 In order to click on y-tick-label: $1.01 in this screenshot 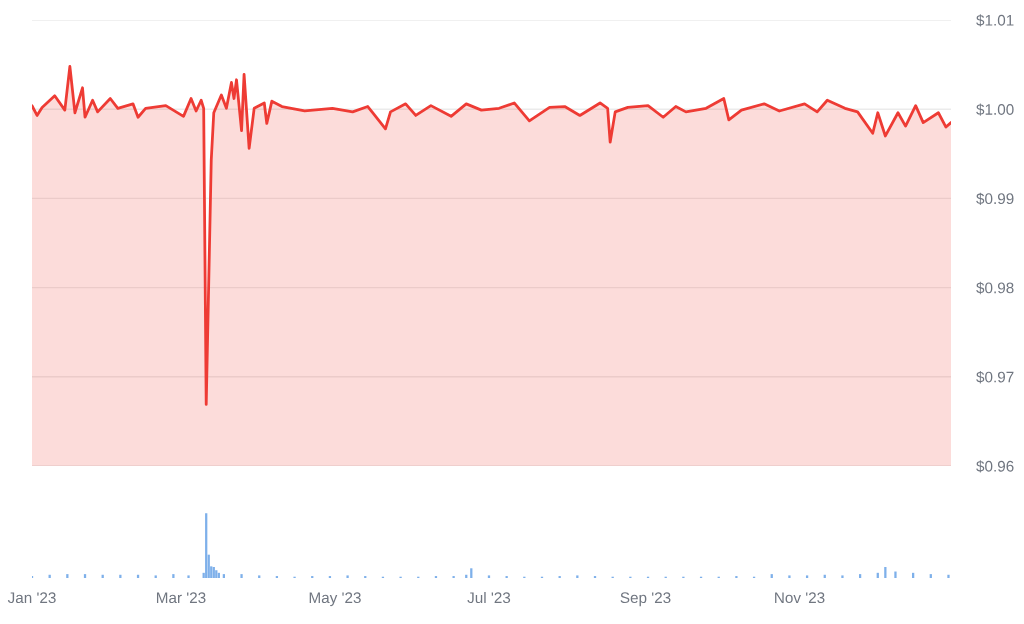, I will do `click(995, 20)`.